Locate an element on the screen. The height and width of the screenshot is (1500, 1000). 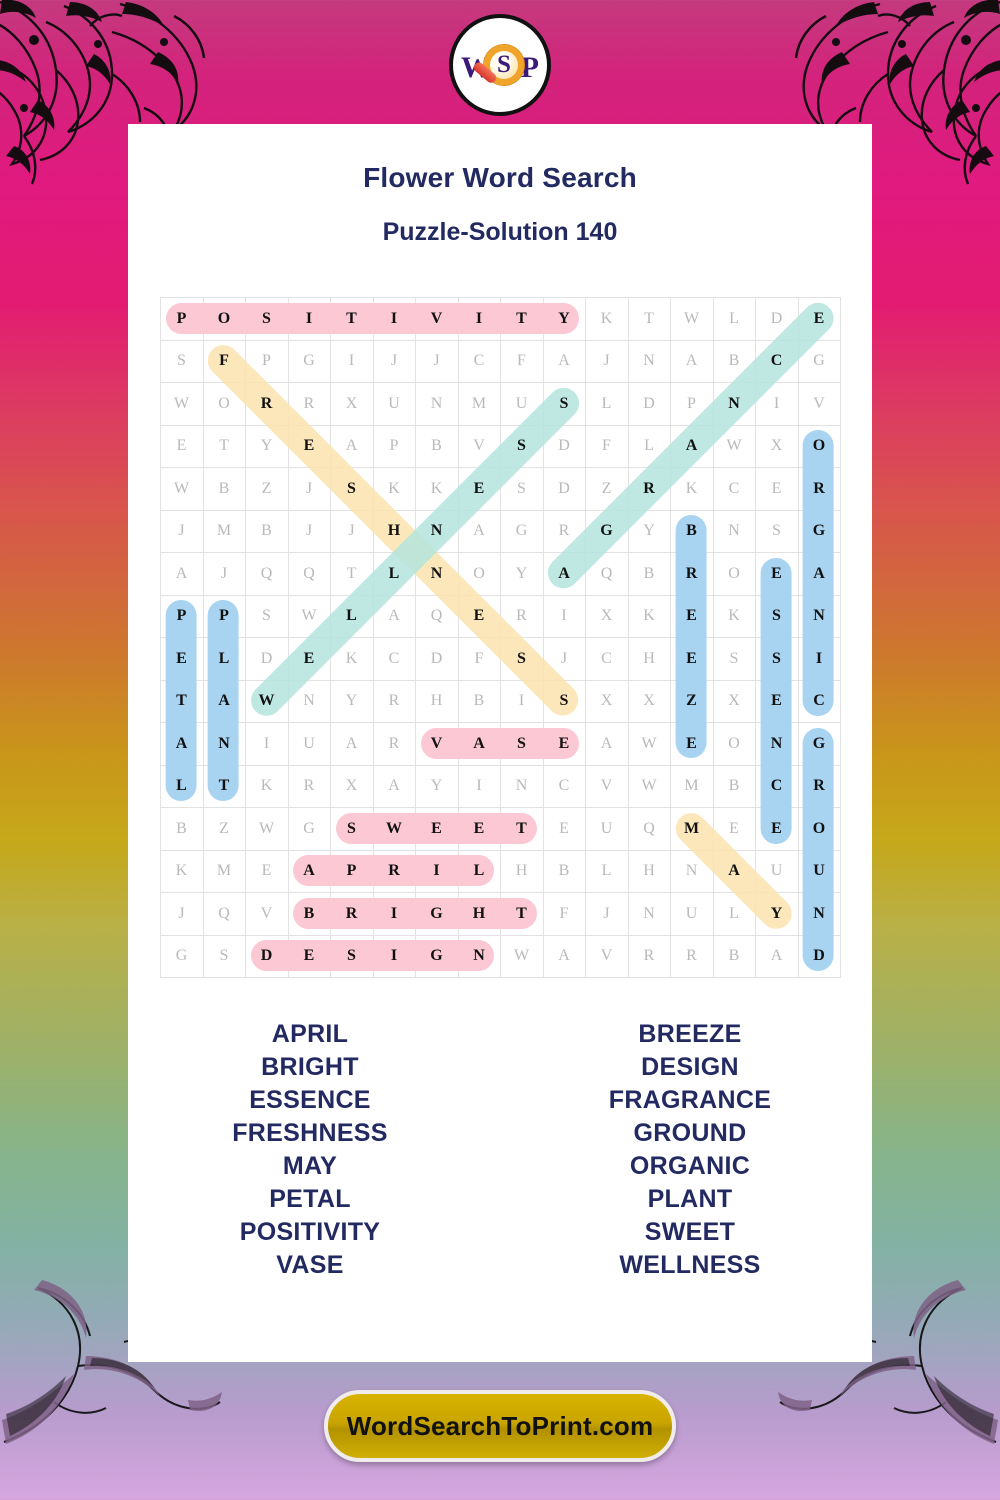
website-button: WordSearchToPrint.com is located at coordinates (500, 1426).